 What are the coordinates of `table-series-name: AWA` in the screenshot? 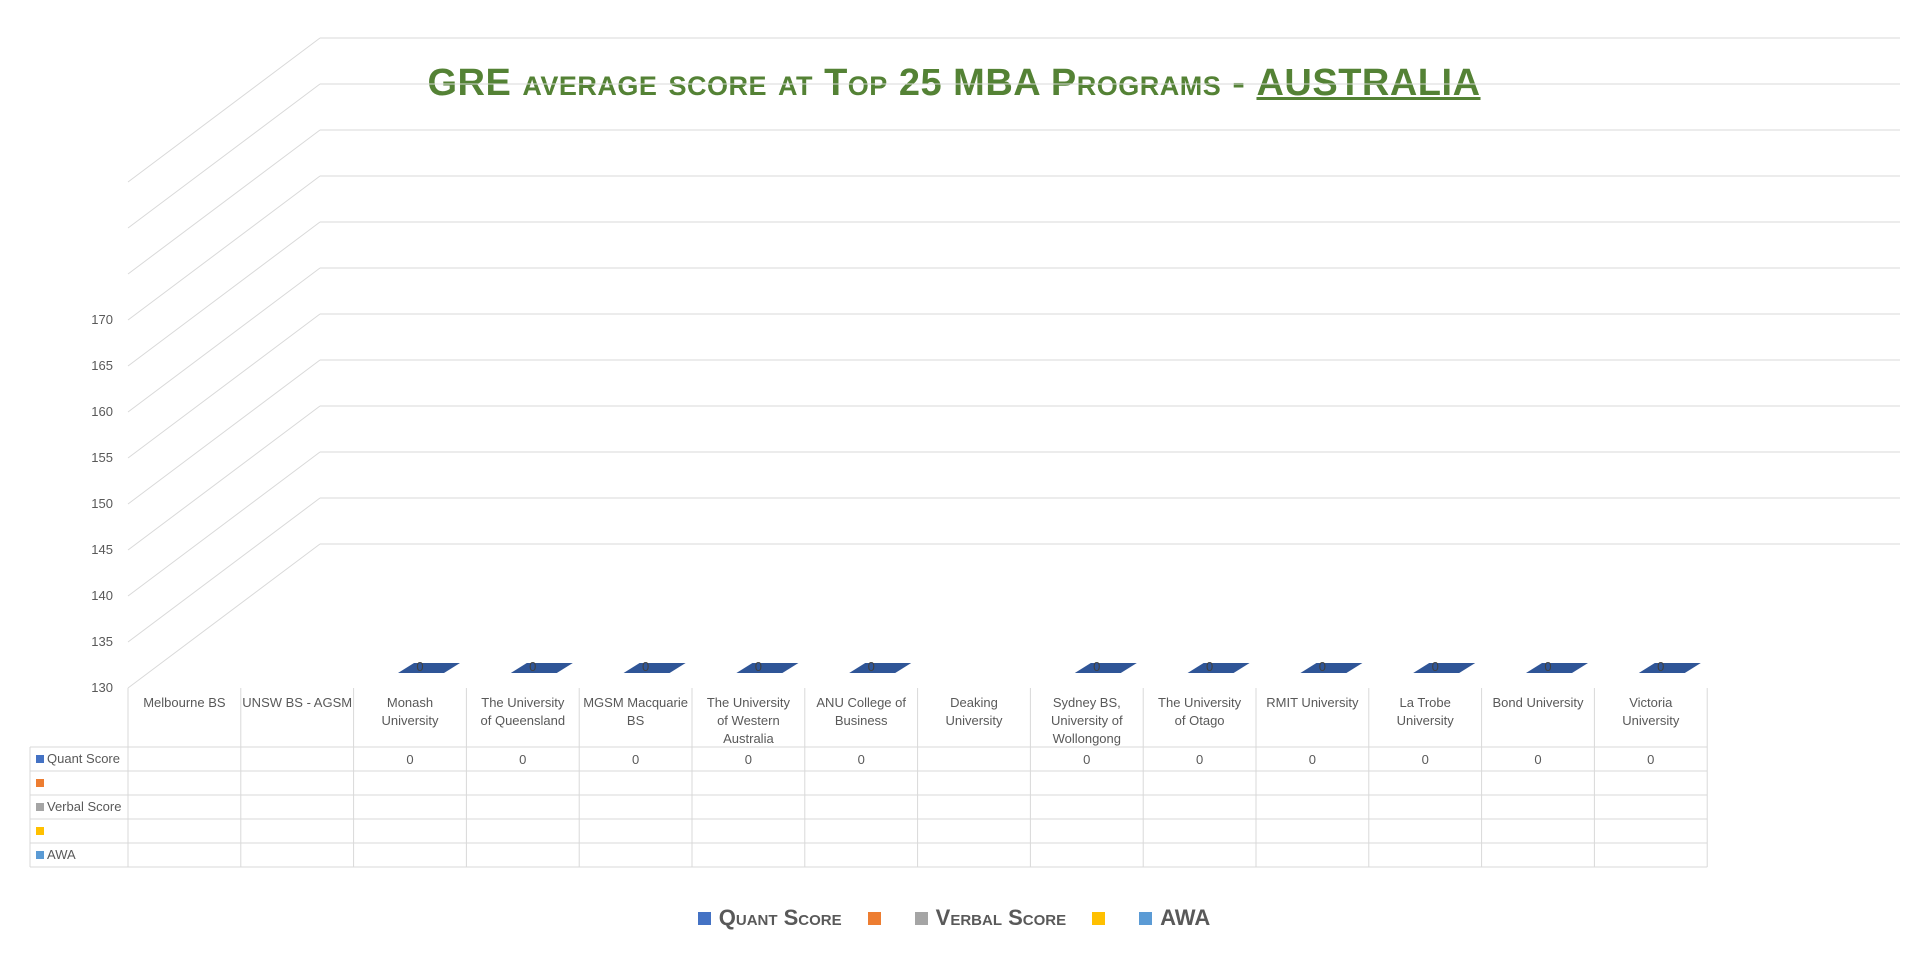 It's located at (61, 854).